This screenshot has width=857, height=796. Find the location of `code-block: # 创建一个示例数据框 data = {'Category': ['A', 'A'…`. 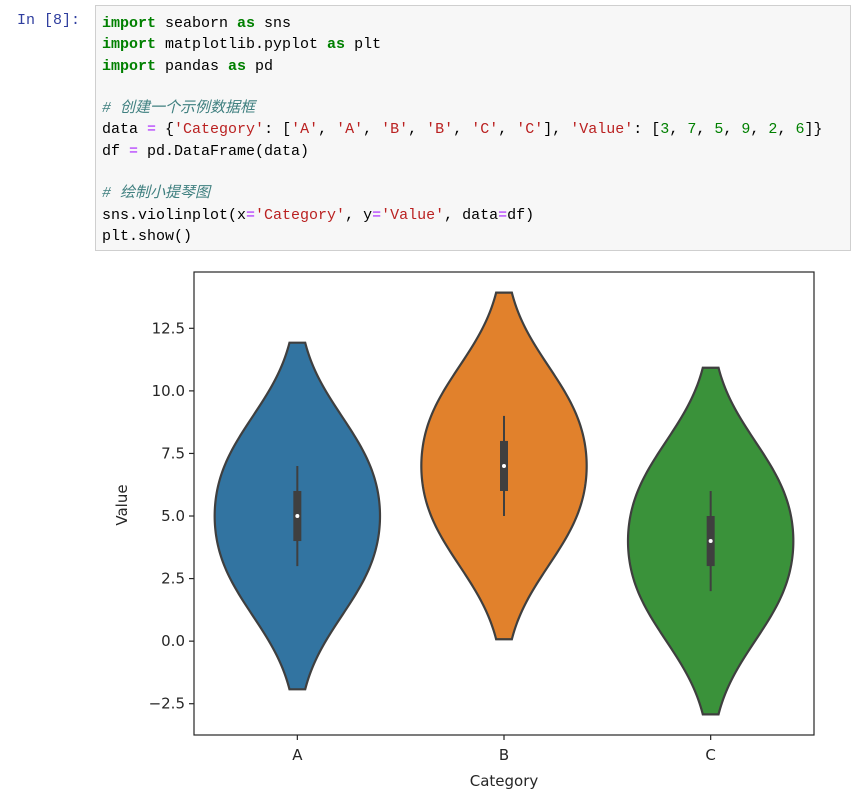

code-block: # 创建一个示例数据框 data = {'Category': ['A', 'A'… is located at coordinates (473, 130).